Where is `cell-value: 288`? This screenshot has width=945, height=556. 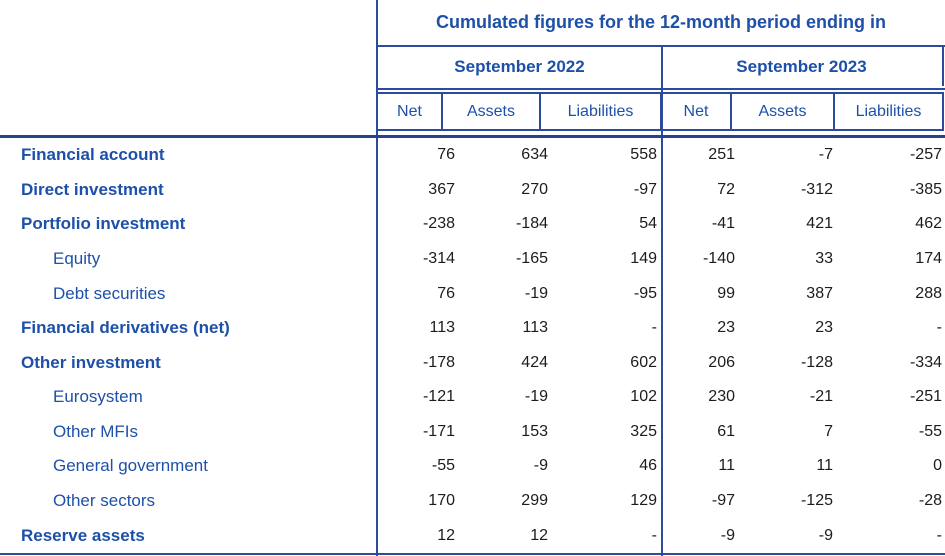
cell-value: 288 is located at coordinates (928, 293).